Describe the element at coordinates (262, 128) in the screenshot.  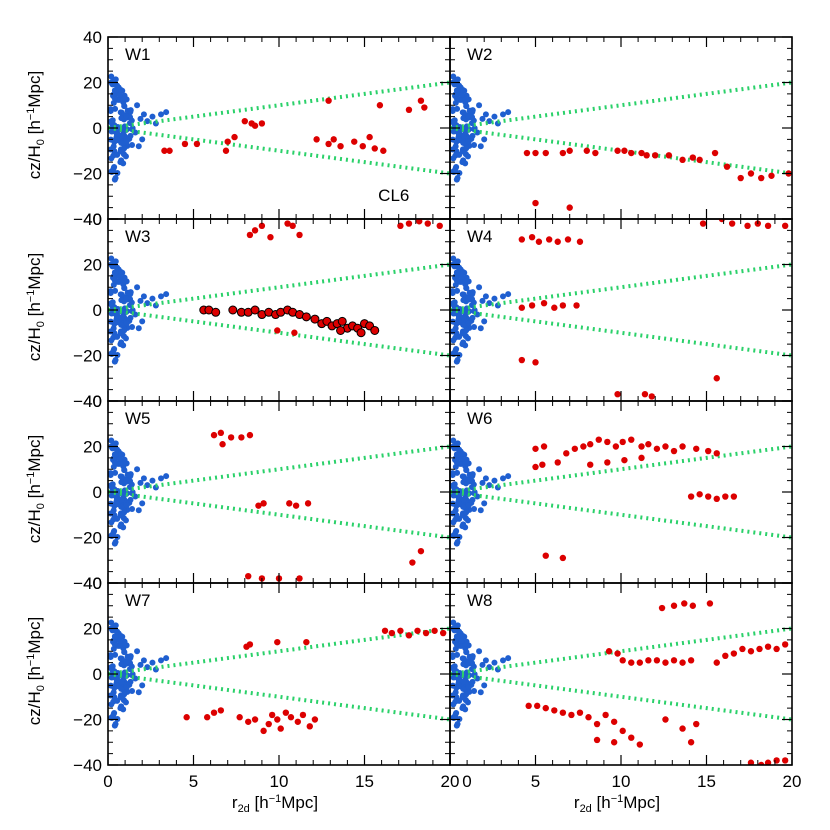
I see `panel-w1: −40 −20 0 20 40 W1 CL6` at that location.